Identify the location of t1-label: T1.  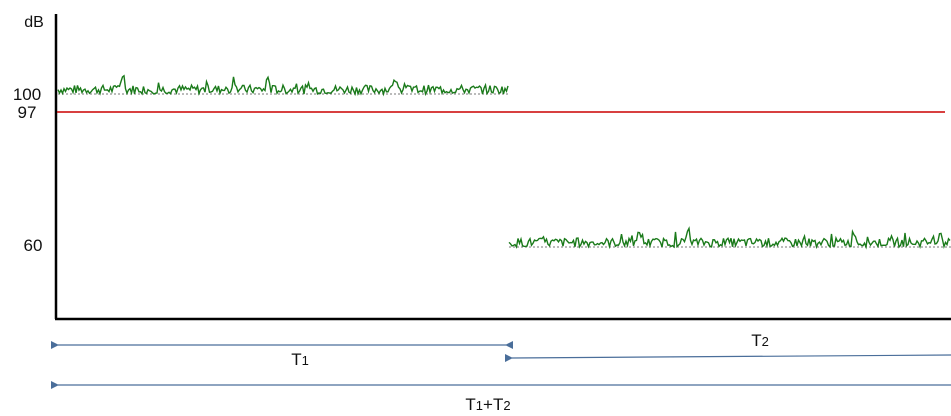
(300, 359).